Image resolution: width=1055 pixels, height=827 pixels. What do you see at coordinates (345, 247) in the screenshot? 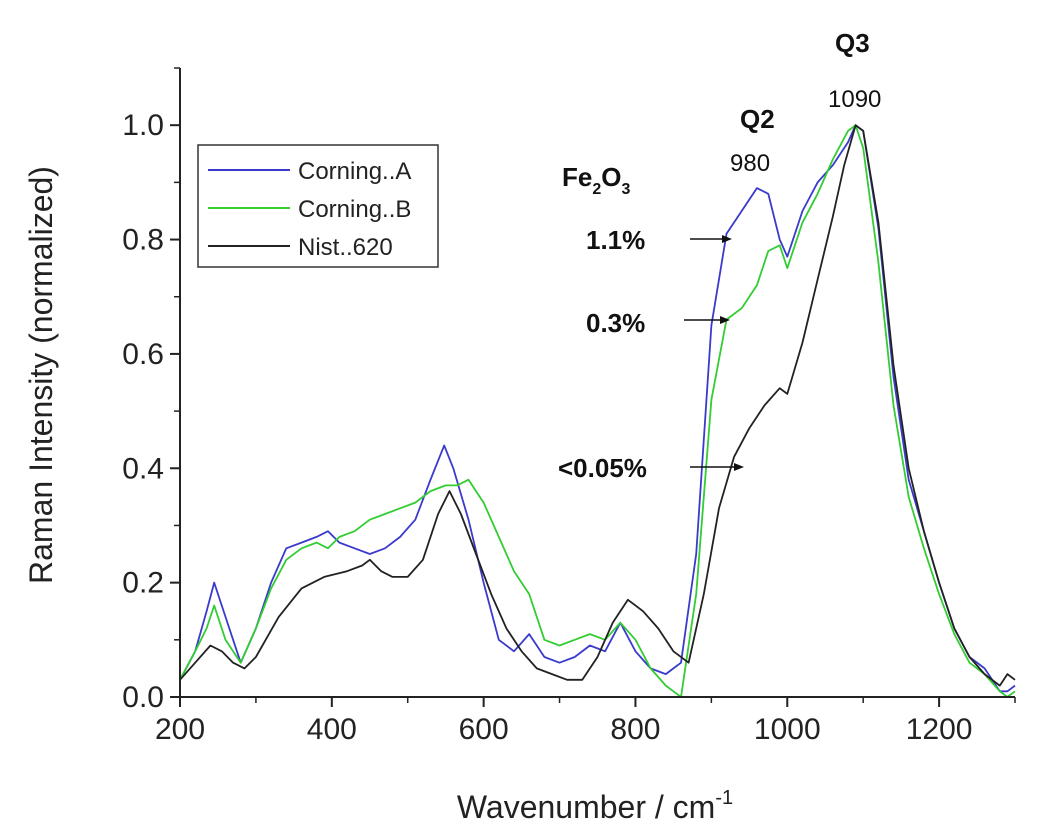
I see `legend-label: Nist..620` at bounding box center [345, 247].